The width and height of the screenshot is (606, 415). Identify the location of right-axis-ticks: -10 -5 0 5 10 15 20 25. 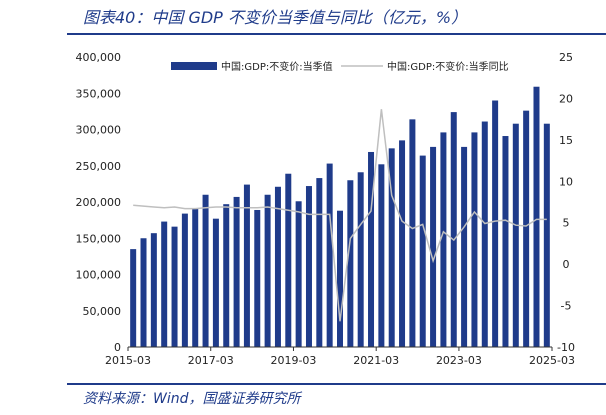
(566, 202).